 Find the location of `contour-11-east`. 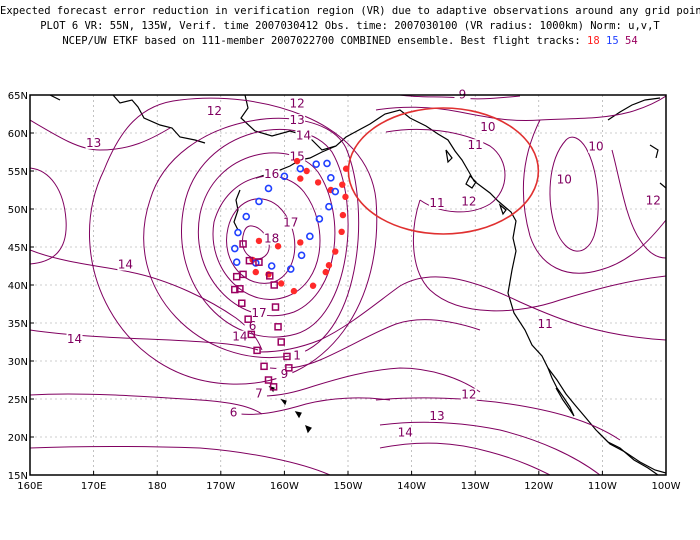

contour-11-east is located at coordinates (539, 255).